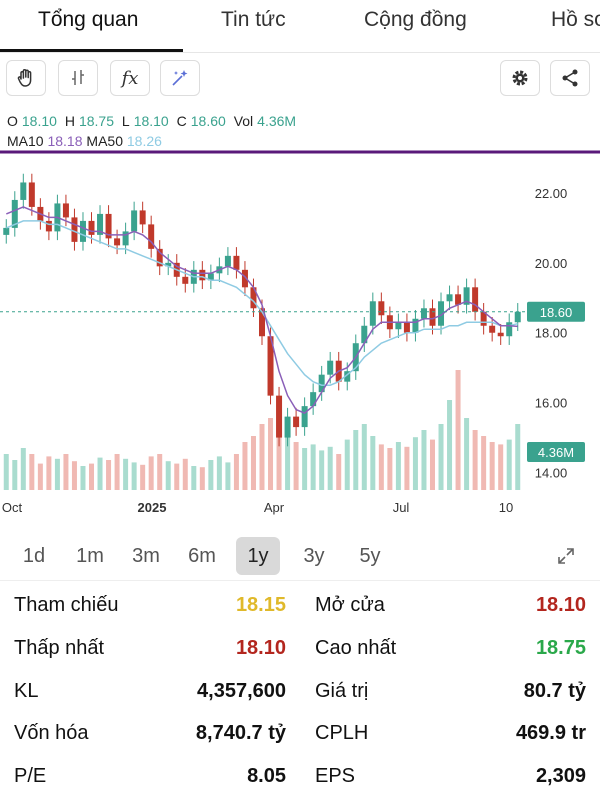  What do you see at coordinates (556, 312) in the screenshot?
I see `current-price-label: 18.60` at bounding box center [556, 312].